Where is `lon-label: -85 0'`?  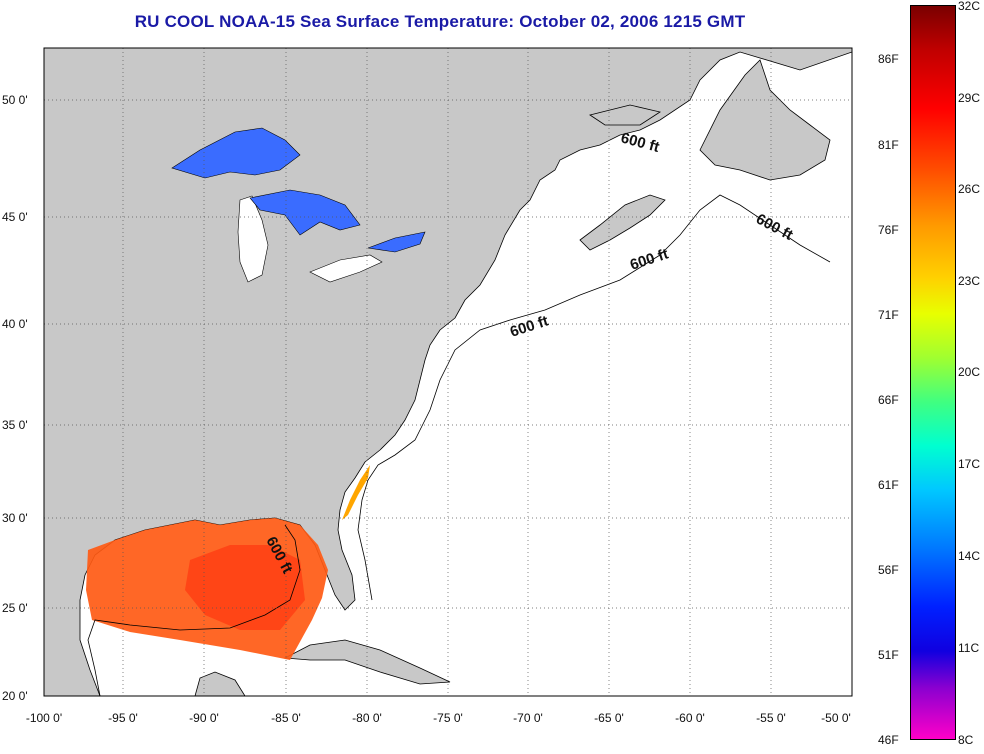 lon-label: -85 0' is located at coordinates (286, 718).